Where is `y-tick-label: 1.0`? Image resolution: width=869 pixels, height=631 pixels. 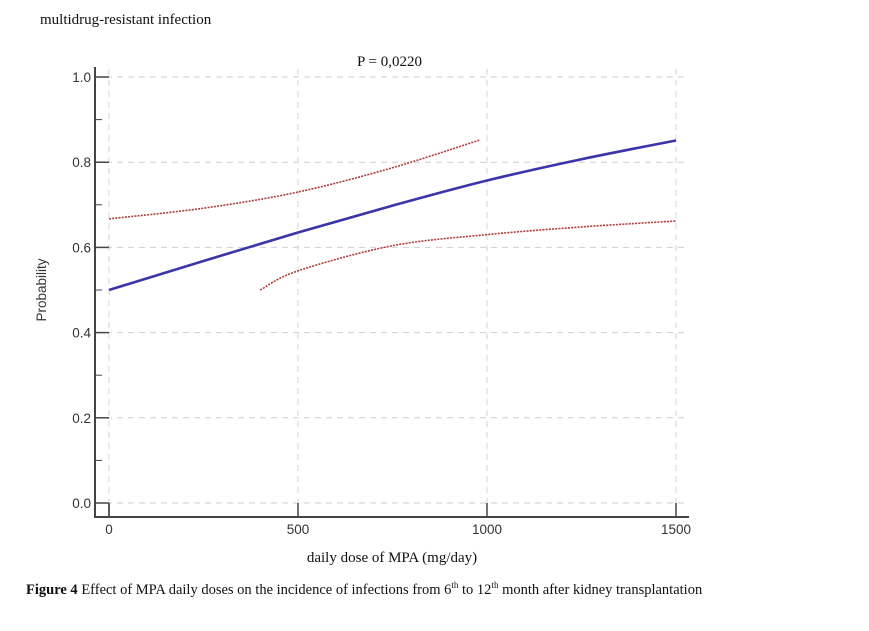 y-tick-label: 1.0 is located at coordinates (81, 77).